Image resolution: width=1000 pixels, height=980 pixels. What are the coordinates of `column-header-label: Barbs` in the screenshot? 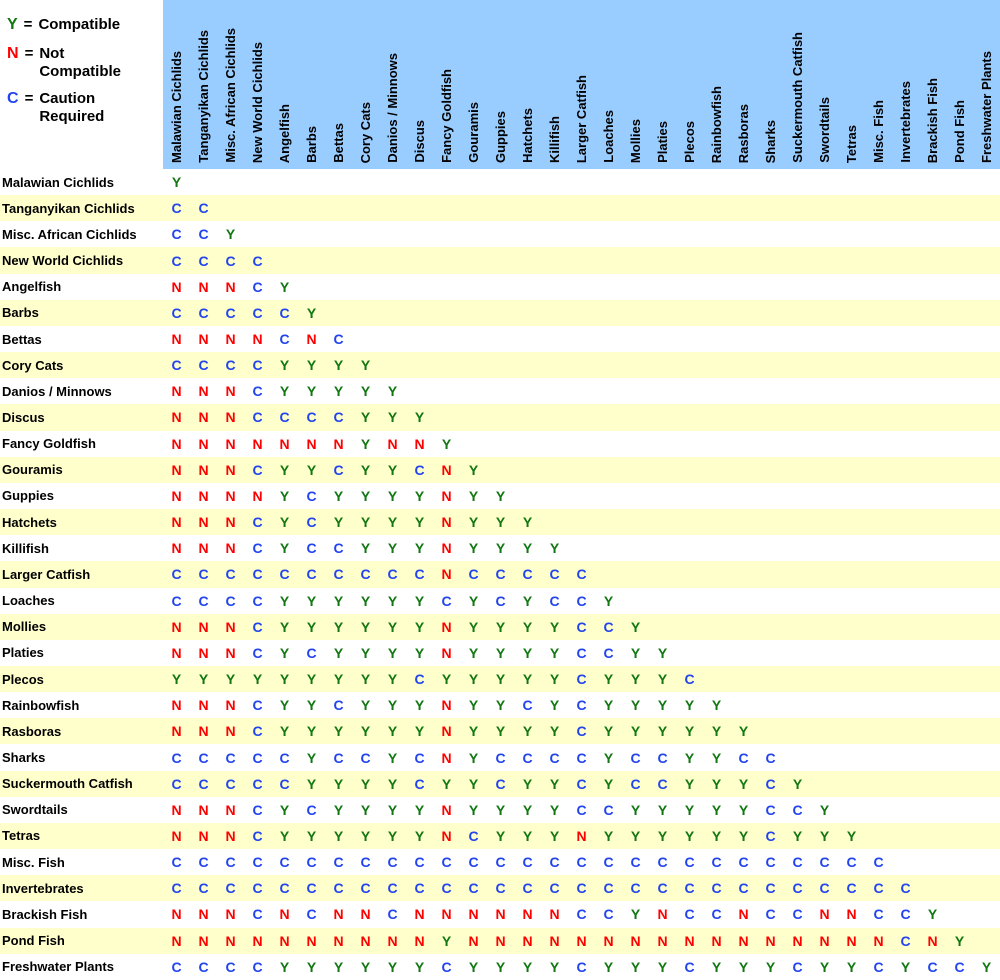 It's located at (311, 144).